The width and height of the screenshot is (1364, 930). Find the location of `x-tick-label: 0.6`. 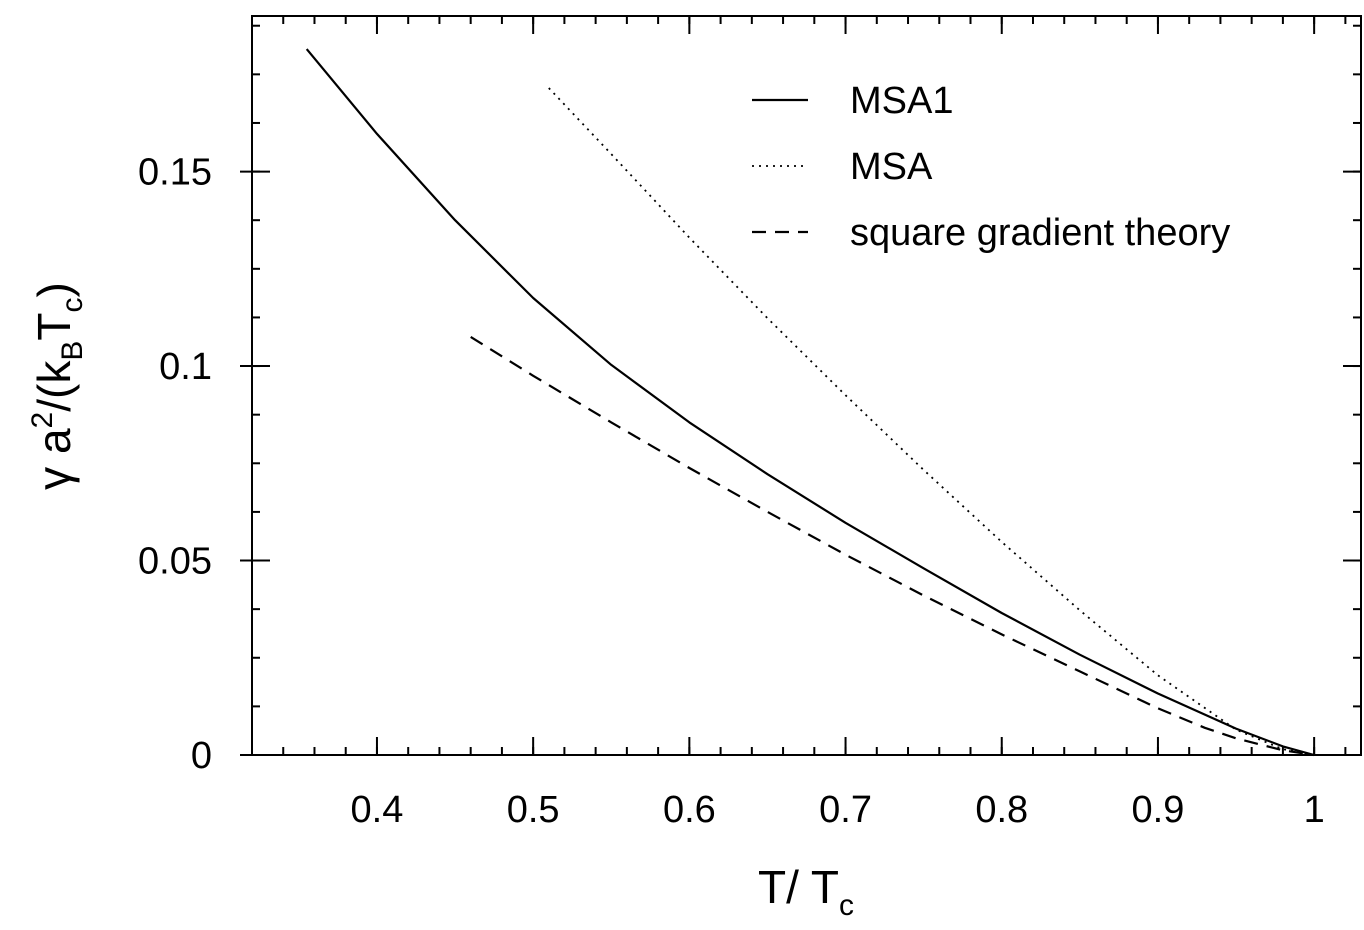

x-tick-label: 0.6 is located at coordinates (689, 810).